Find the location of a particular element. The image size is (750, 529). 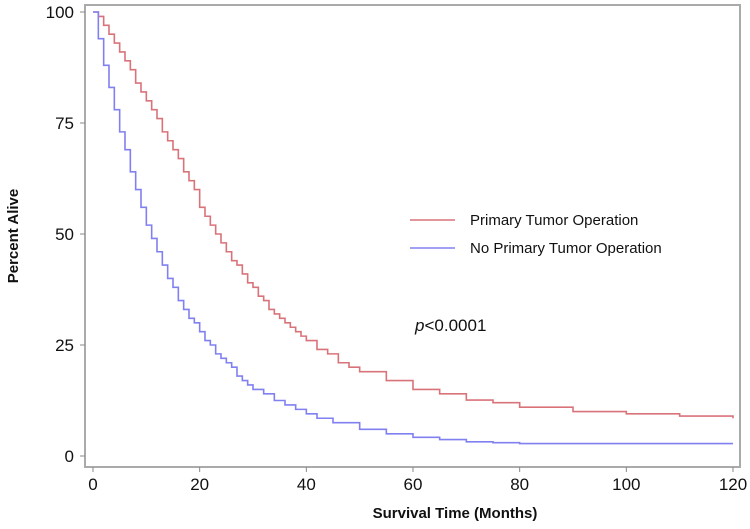

y-tick-label: 75 is located at coordinates (64, 123).